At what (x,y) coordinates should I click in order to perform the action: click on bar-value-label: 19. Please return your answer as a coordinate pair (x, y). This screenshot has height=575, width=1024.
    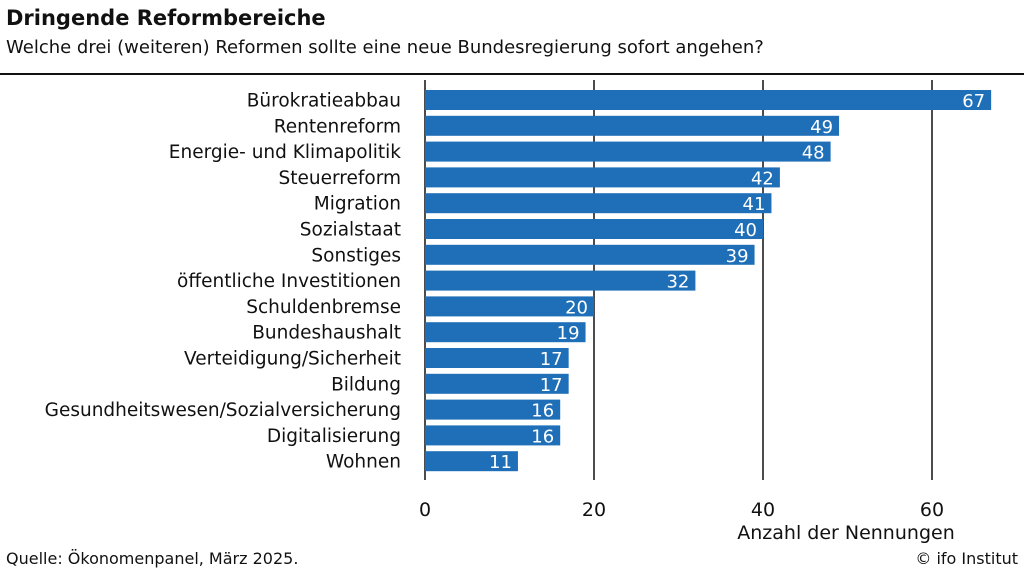
    Looking at the image, I should click on (568, 333).